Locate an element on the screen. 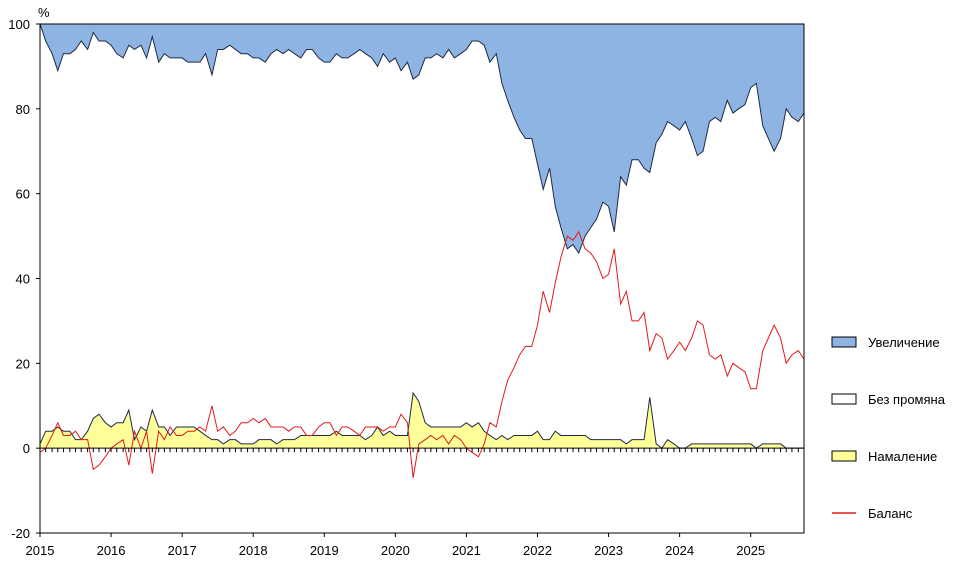 The image size is (964, 586). legend-label: Увеличение is located at coordinates (904, 342).